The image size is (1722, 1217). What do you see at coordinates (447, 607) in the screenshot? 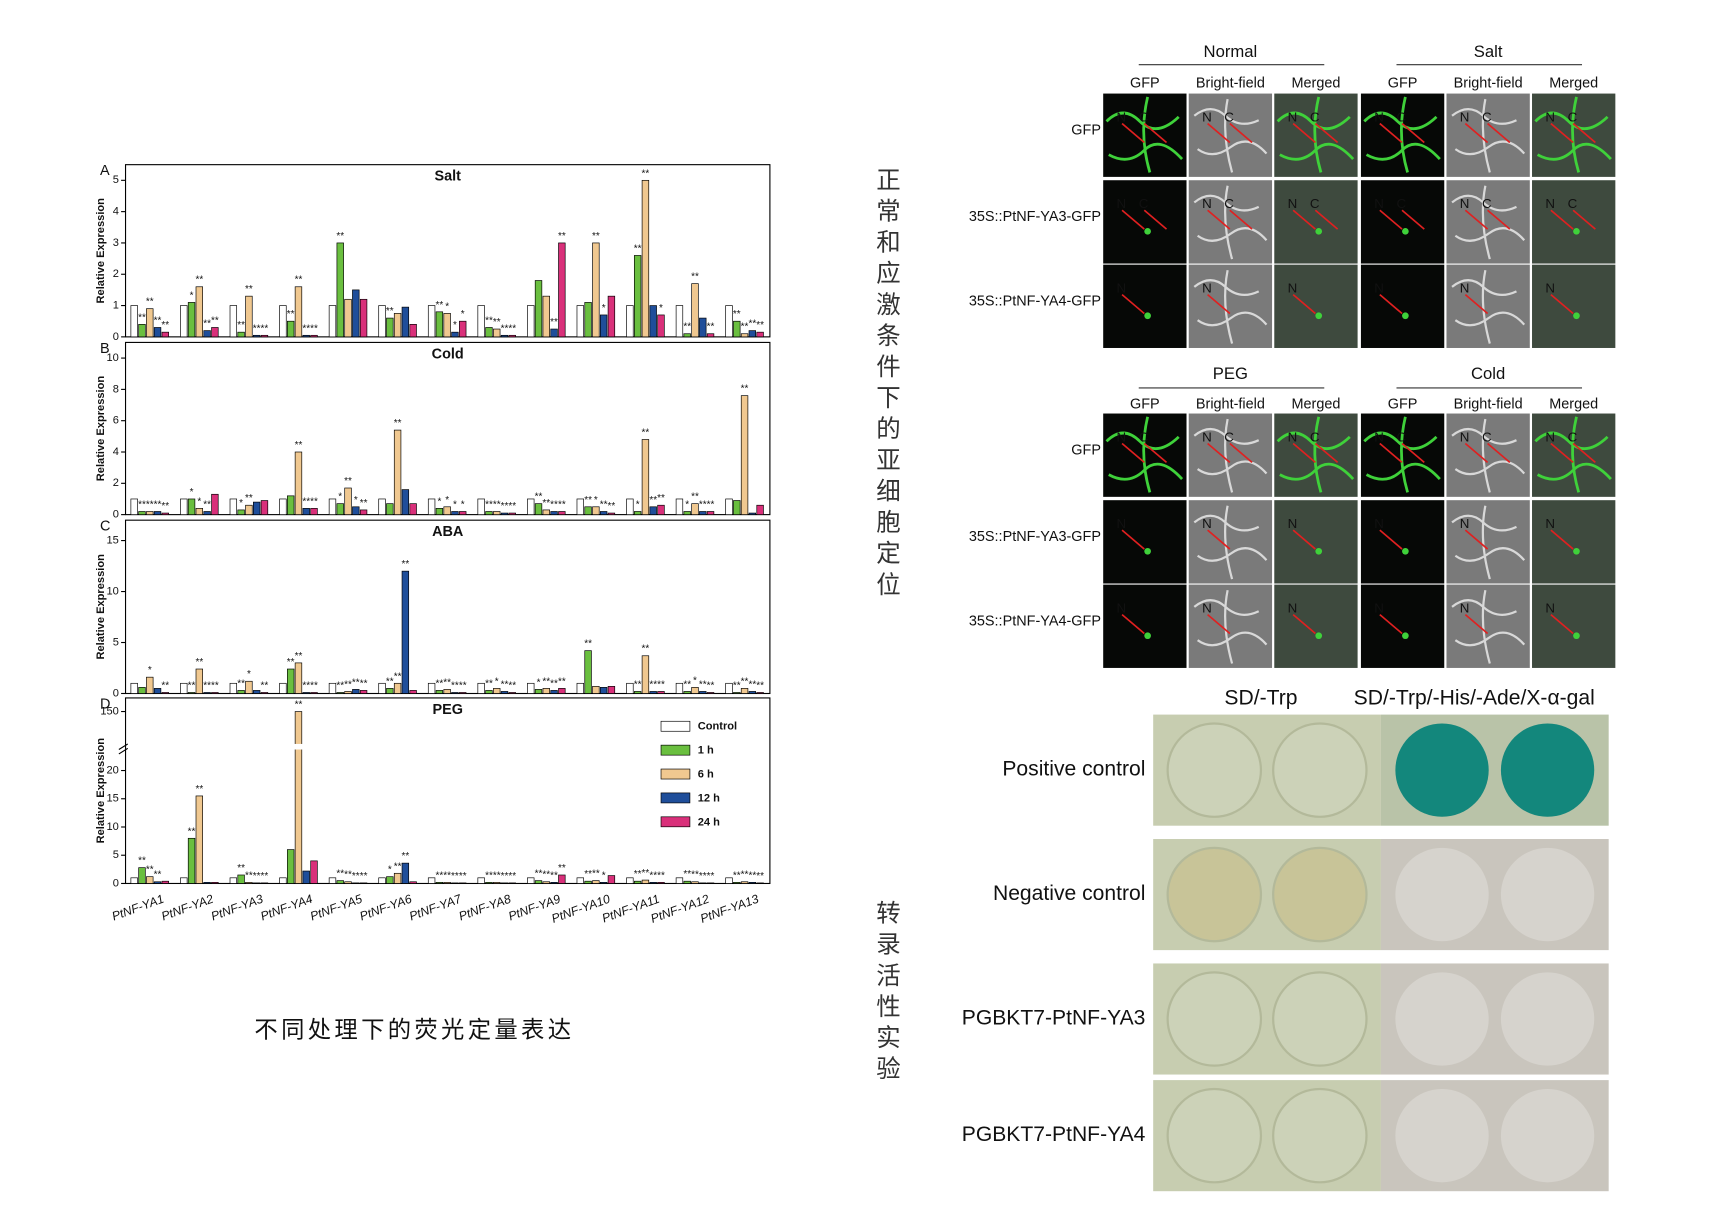
I see `plot-frame` at bounding box center [447, 607].